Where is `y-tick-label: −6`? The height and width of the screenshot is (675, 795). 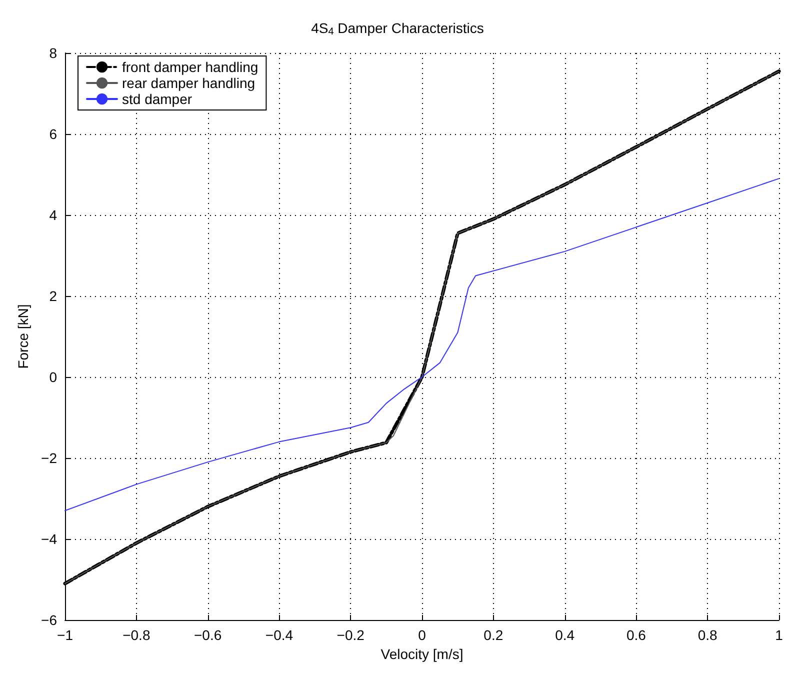
y-tick-label: −6 is located at coordinates (49, 620).